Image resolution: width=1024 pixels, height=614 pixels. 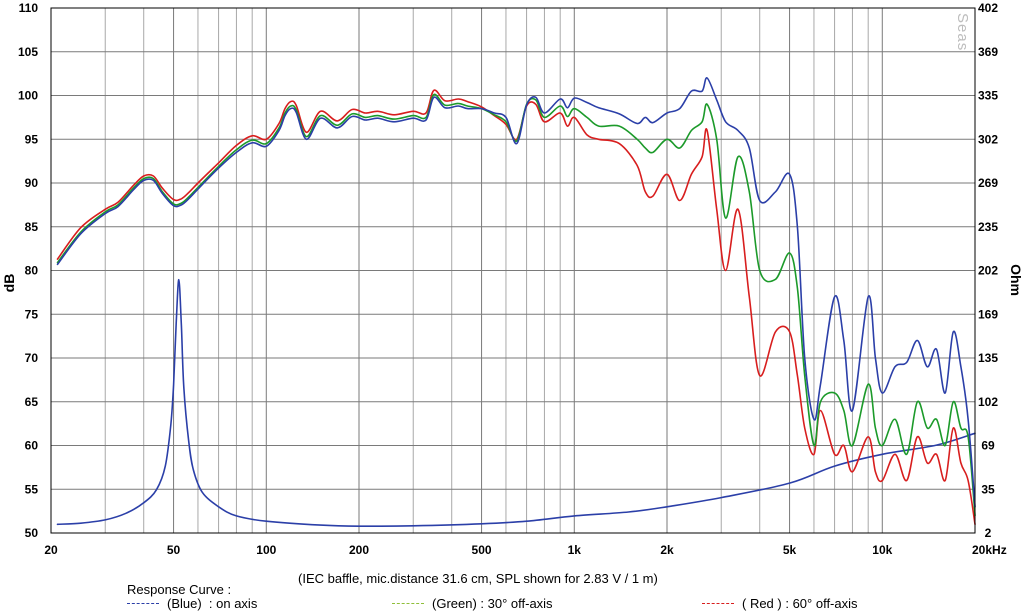 What do you see at coordinates (29, 8) in the screenshot?
I see `y-tick-label: 110` at bounding box center [29, 8].